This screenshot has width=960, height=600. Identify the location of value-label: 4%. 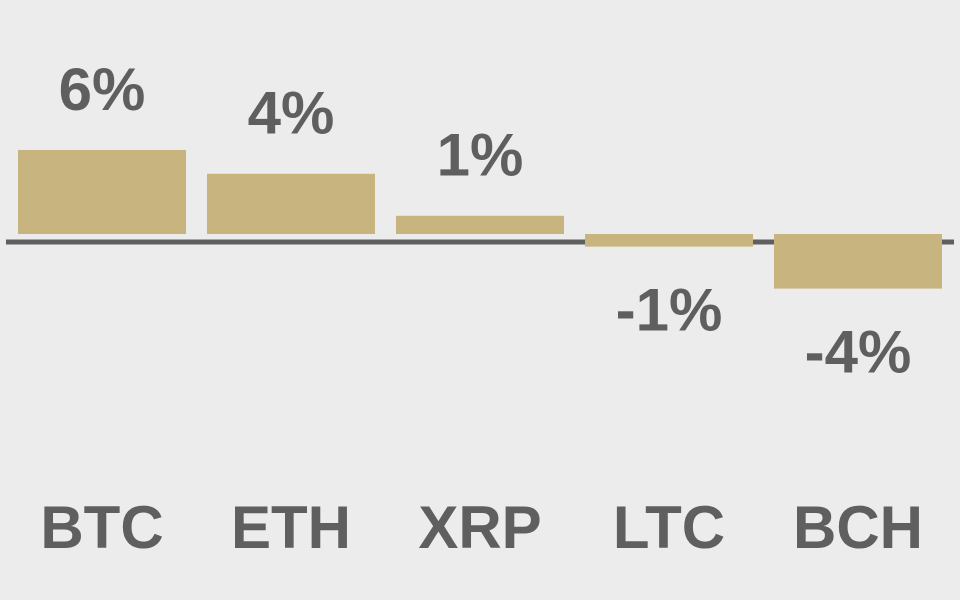
(291, 113).